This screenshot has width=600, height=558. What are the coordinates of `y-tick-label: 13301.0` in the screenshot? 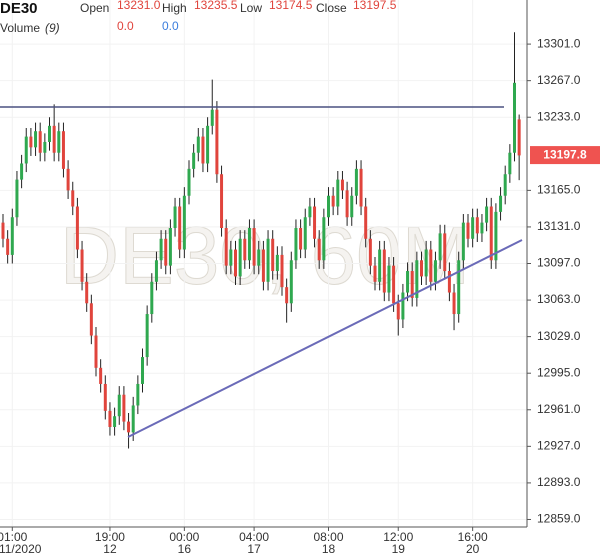 It's located at (559, 43).